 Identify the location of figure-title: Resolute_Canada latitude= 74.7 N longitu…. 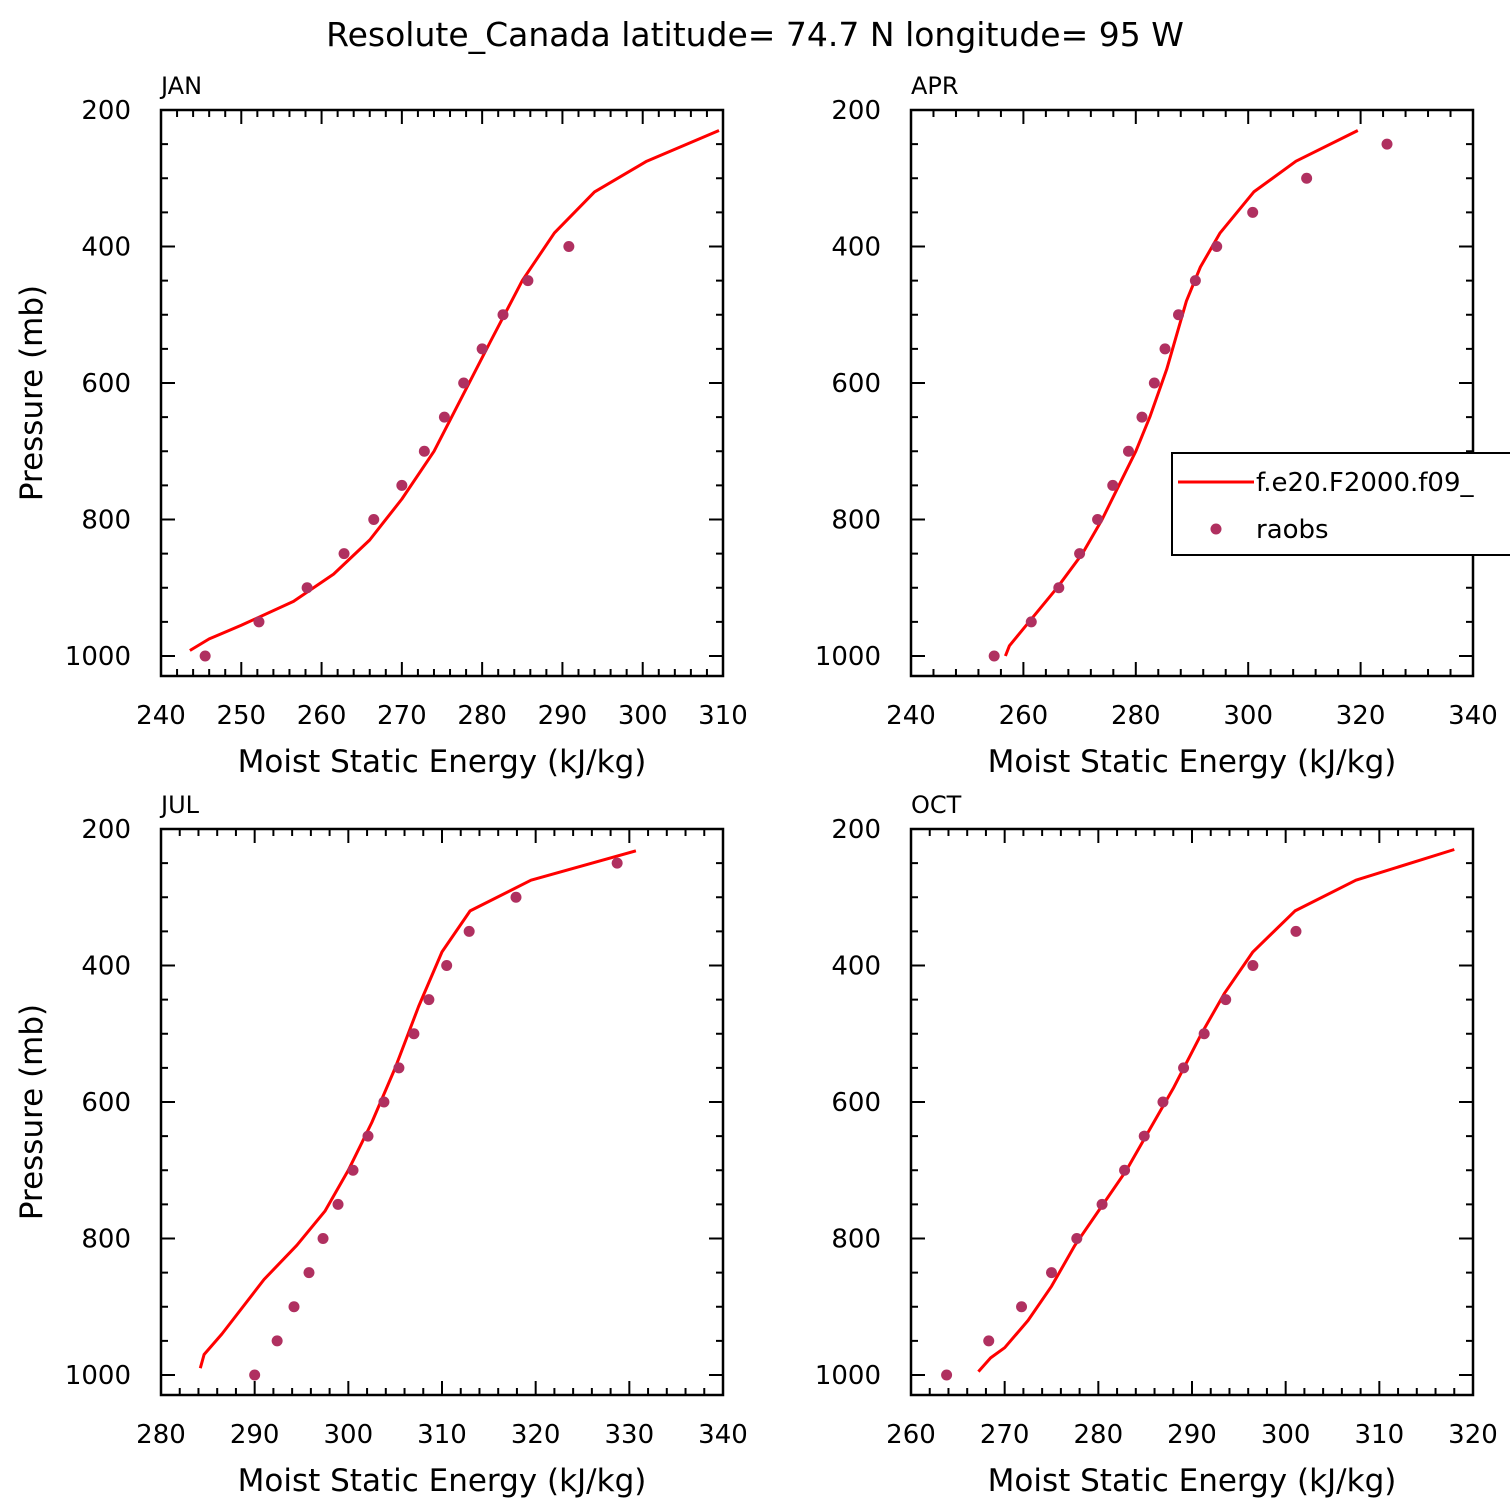
(755, 34).